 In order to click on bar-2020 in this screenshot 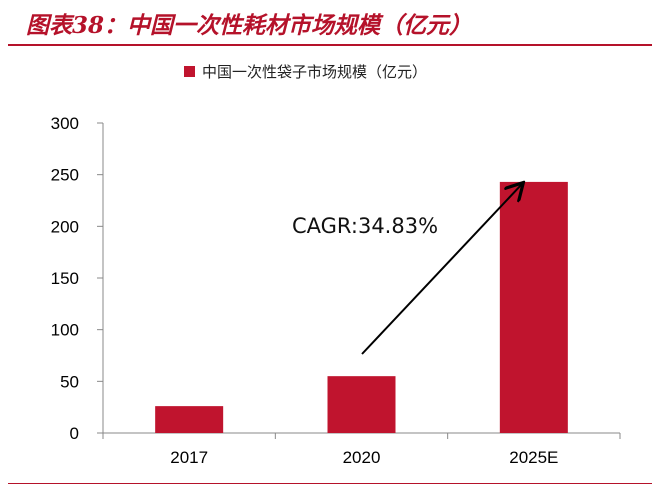, I will do `click(361, 404)`.